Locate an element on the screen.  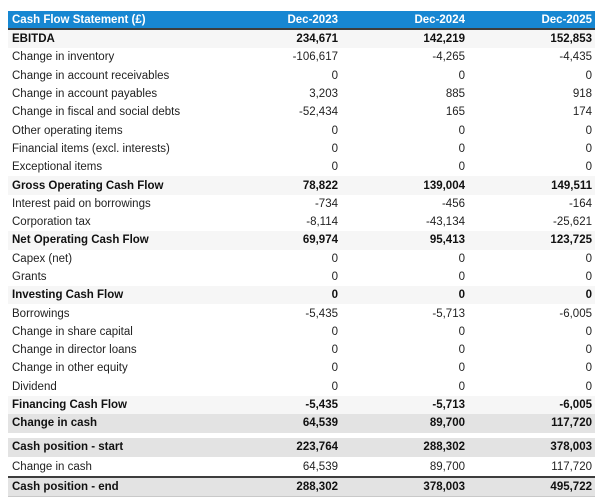
row-value: -52,434 is located at coordinates (318, 112).